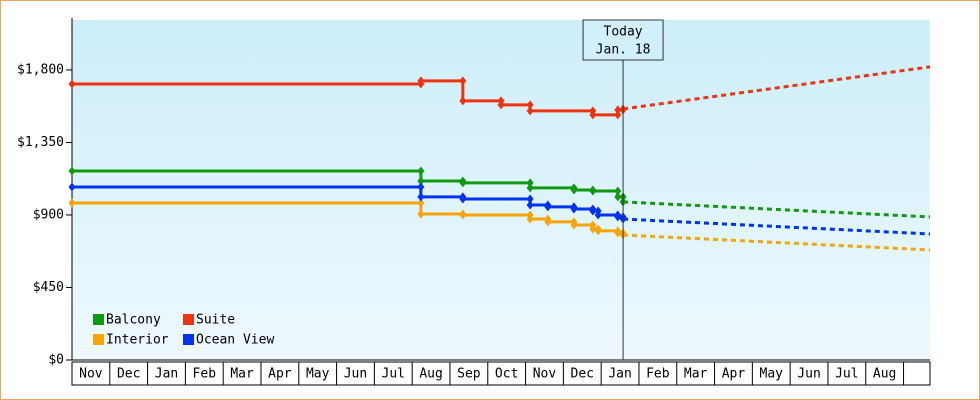  What do you see at coordinates (48, 214) in the screenshot?
I see `y-tick-label: $900` at bounding box center [48, 214].